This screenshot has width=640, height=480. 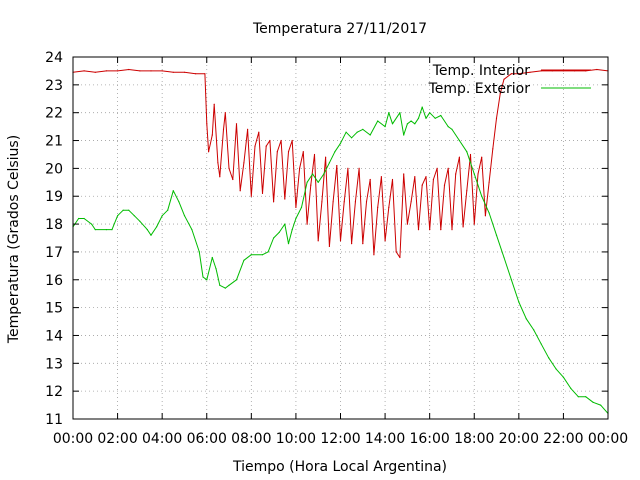 I want to click on legend-label: Temp. Interior, so click(x=481, y=71).